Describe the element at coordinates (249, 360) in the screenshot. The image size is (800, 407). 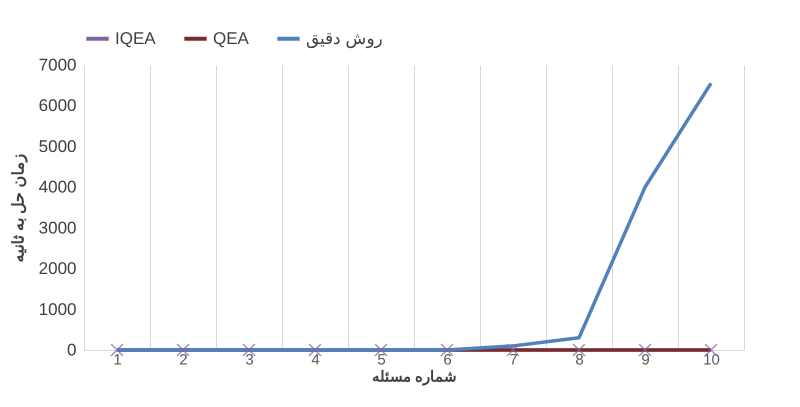
I see `x-tick-label: 3` at that location.